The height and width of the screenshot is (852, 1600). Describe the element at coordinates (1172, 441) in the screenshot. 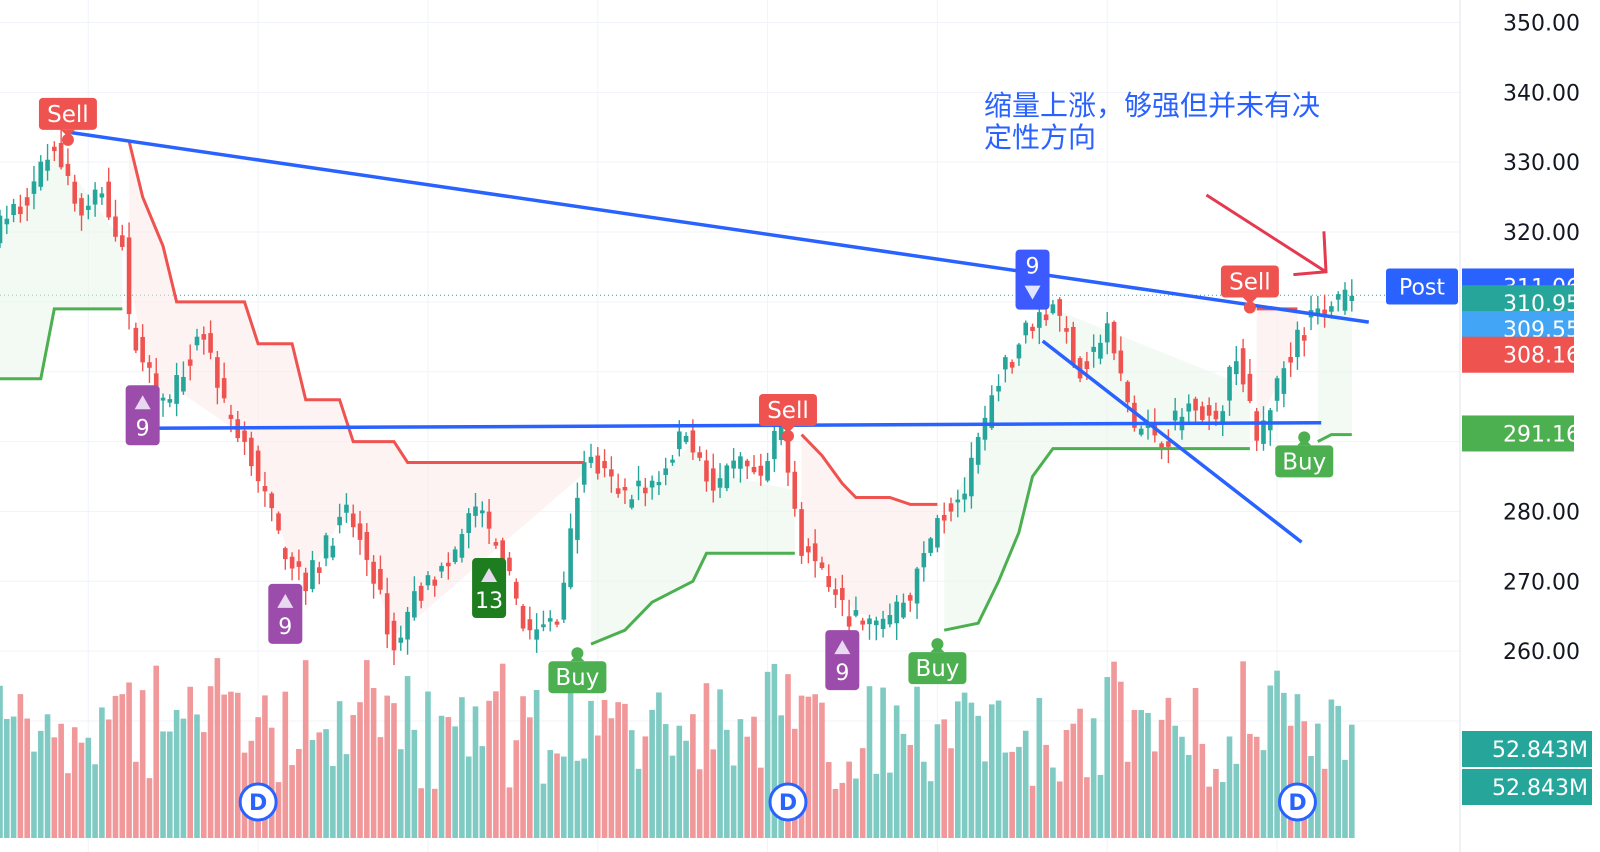

I see `falling-channel-line` at that location.